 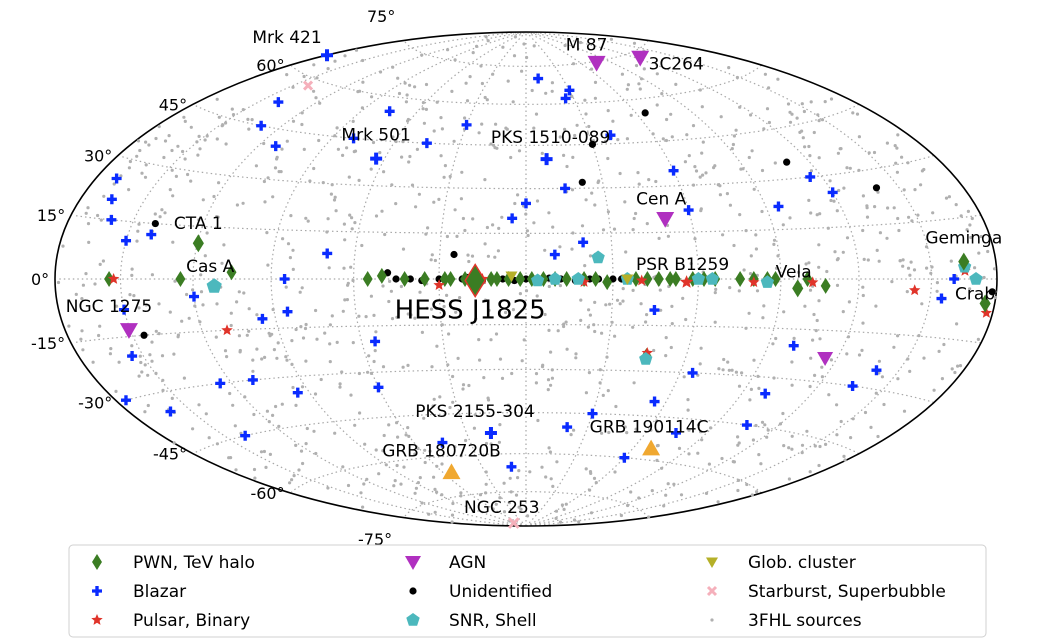 What do you see at coordinates (538, 280) in the screenshot?
I see `snr-point` at bounding box center [538, 280].